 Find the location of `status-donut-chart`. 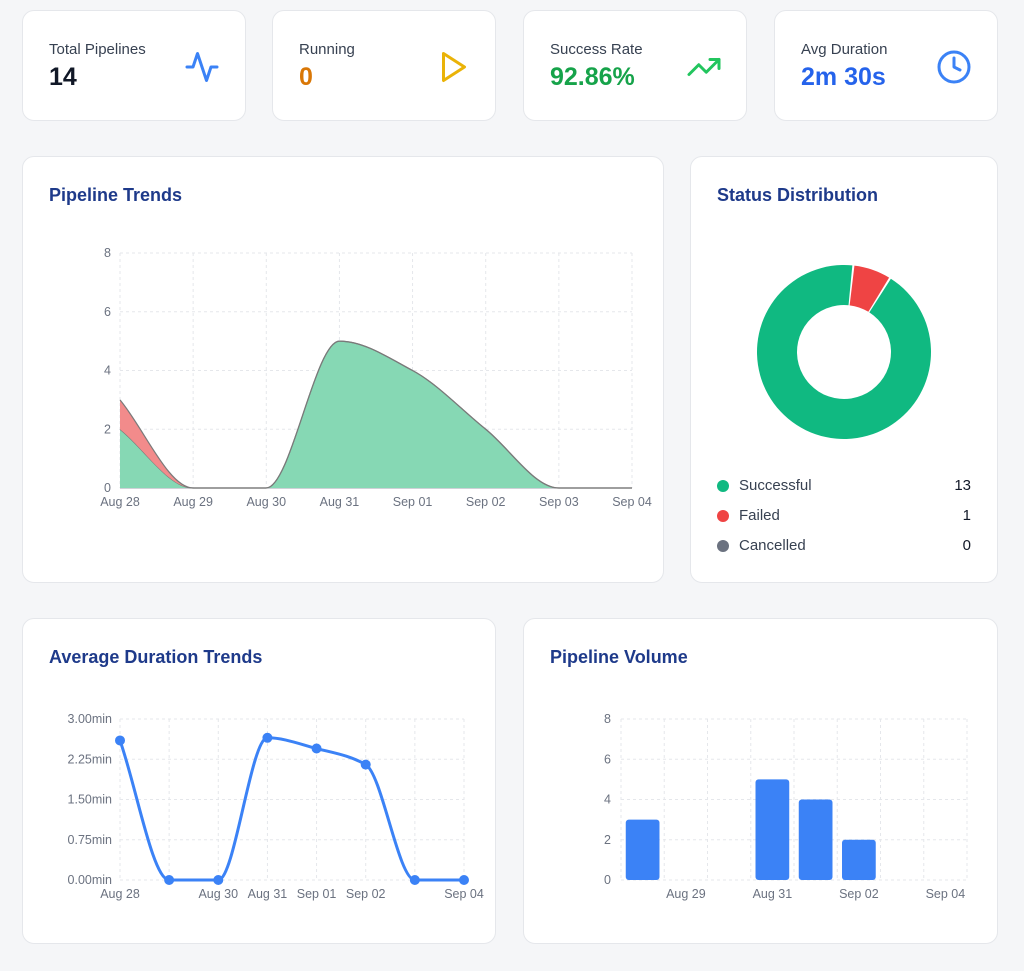

status-donut-chart is located at coordinates (844, 352).